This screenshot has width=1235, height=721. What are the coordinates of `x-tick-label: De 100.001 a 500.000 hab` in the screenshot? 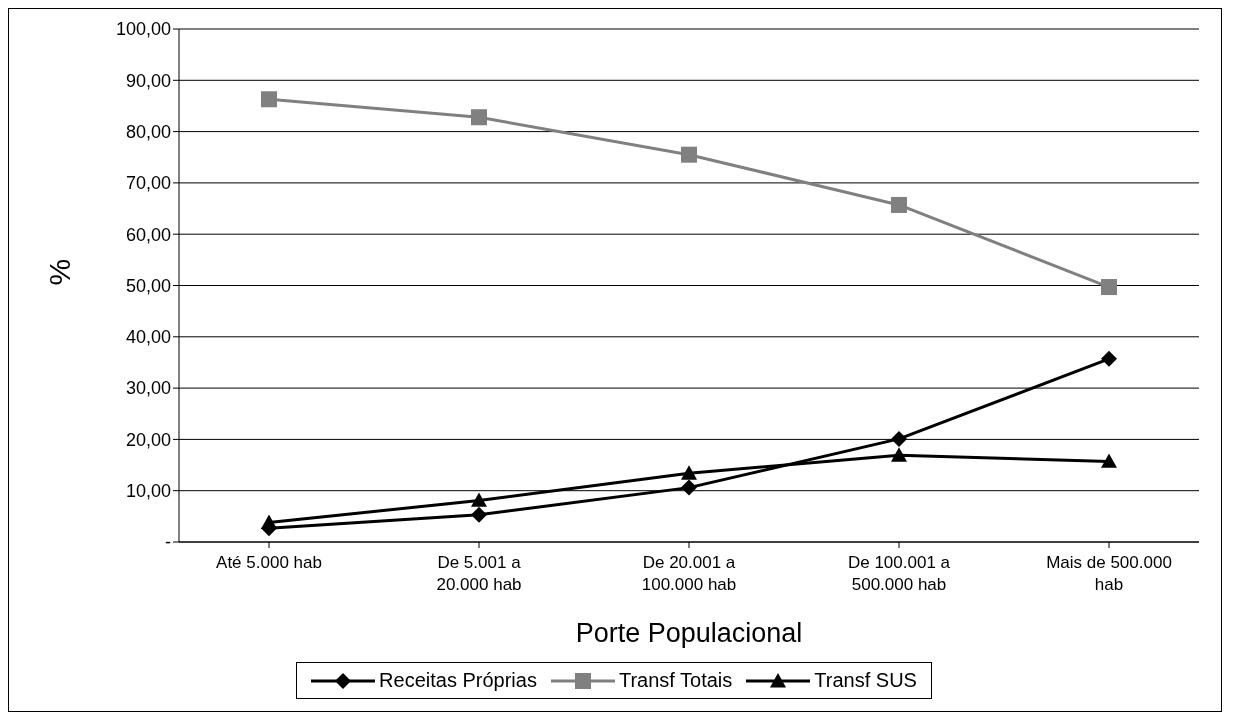 It's located at (899, 573).